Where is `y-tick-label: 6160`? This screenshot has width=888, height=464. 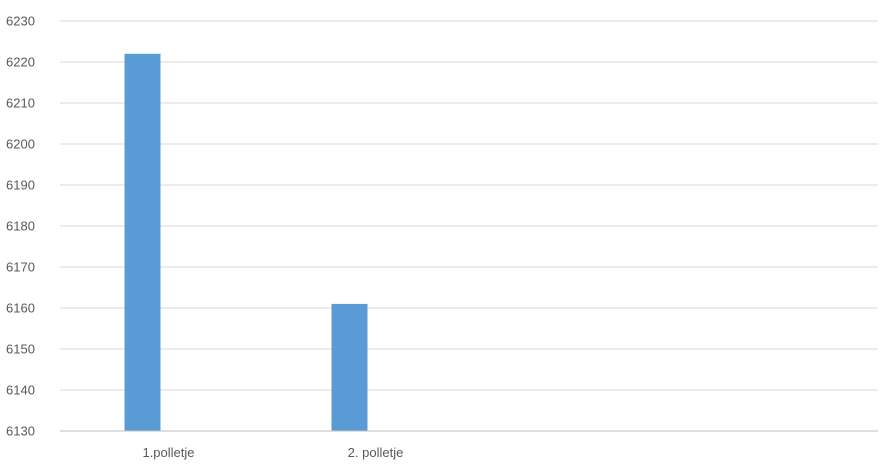
y-tick-label: 6160 is located at coordinates (20, 308).